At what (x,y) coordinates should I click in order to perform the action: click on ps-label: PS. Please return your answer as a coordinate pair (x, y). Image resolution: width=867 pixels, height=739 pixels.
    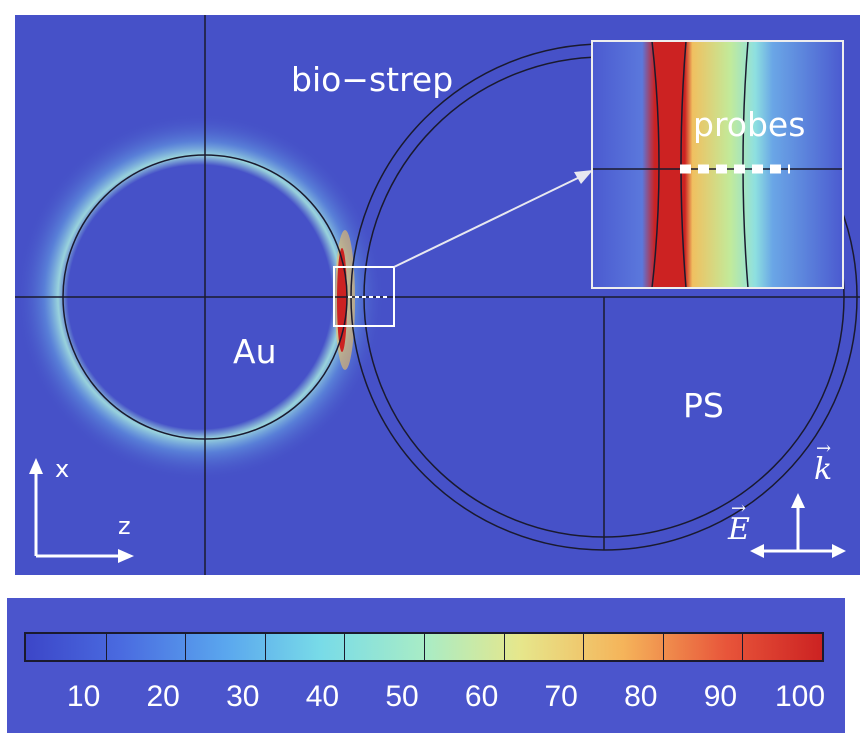
    Looking at the image, I should click on (703, 405).